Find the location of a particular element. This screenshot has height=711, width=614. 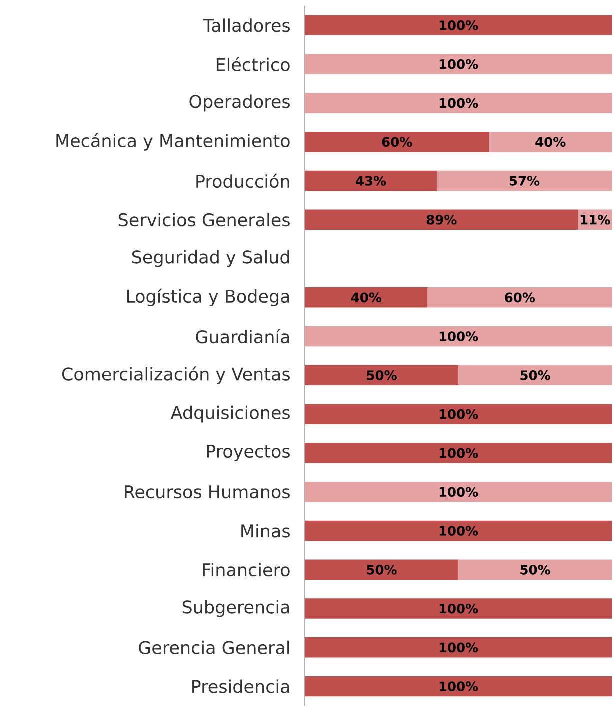

y-tick-label: Producción is located at coordinates (243, 181).